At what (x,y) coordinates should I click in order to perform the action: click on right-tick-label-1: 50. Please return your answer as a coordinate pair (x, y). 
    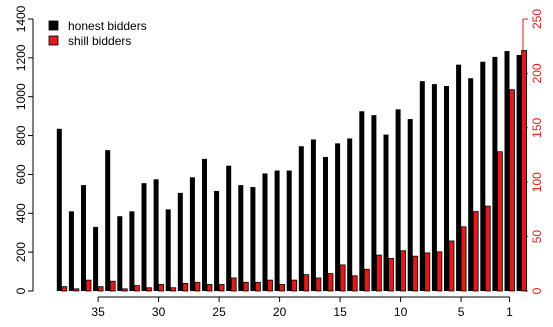
    Looking at the image, I should click on (537, 237).